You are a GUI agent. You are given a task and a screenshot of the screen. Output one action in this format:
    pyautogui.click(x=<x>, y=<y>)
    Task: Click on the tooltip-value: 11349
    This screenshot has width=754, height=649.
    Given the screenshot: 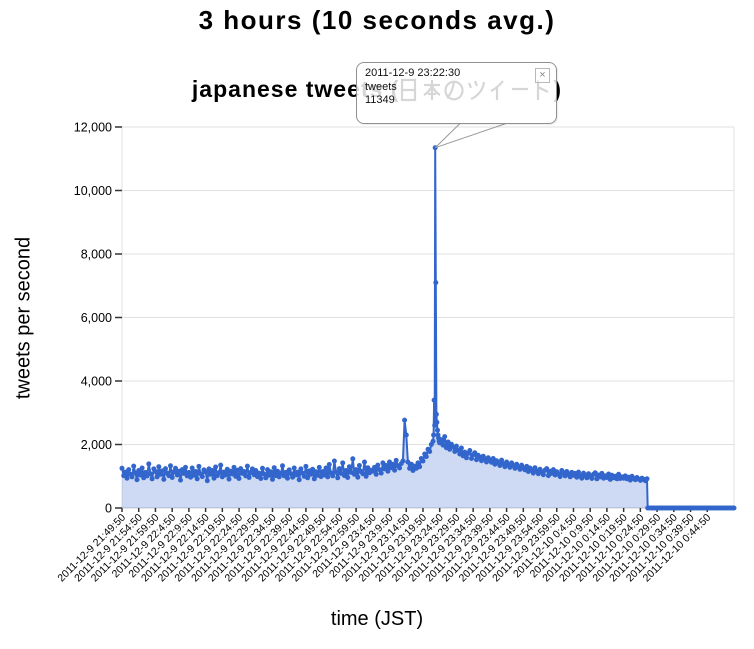 What is the action you would take?
    pyautogui.click(x=380, y=100)
    